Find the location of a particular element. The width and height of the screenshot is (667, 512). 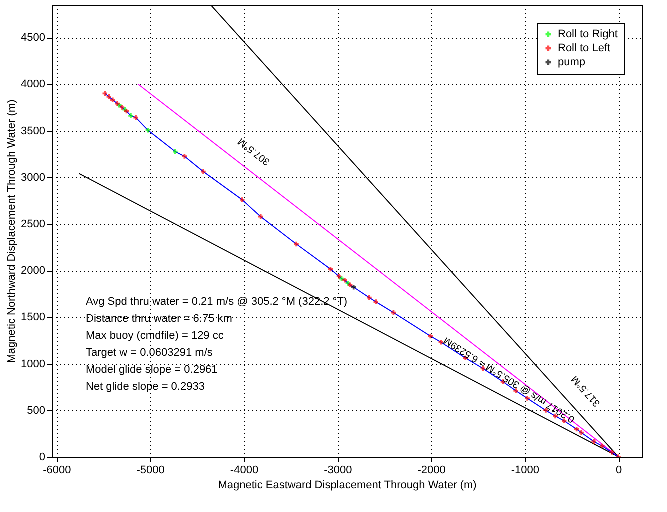

y-tick-label: 500 is located at coordinates (36, 410).